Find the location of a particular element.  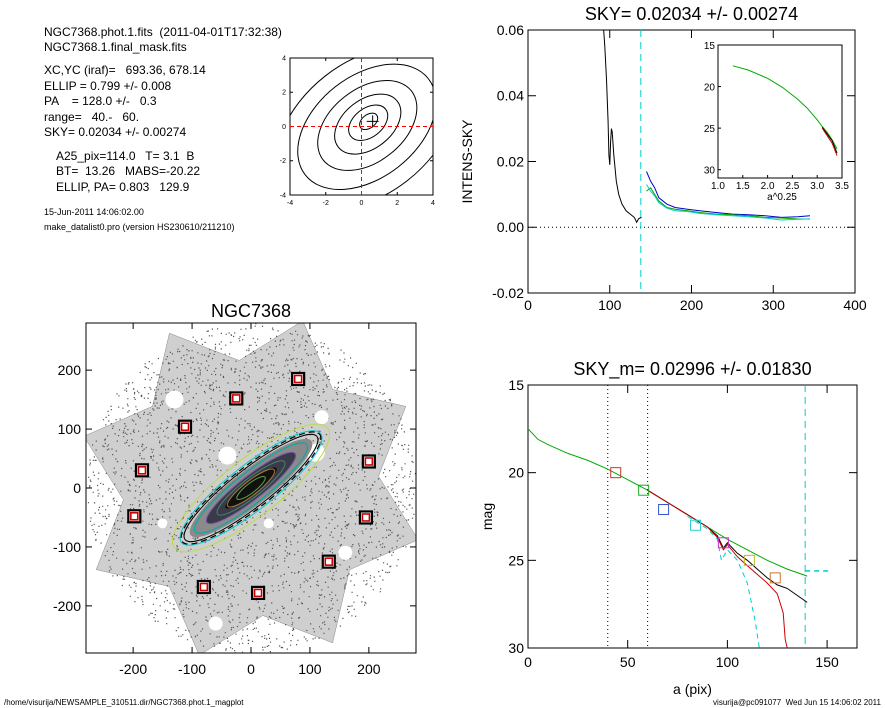

mag-xtick-label: 100 is located at coordinates (728, 662).